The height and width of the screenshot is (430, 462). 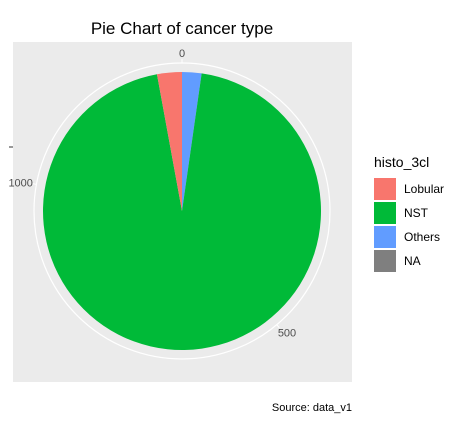 I want to click on legend-label-na: NA, so click(x=412, y=261).